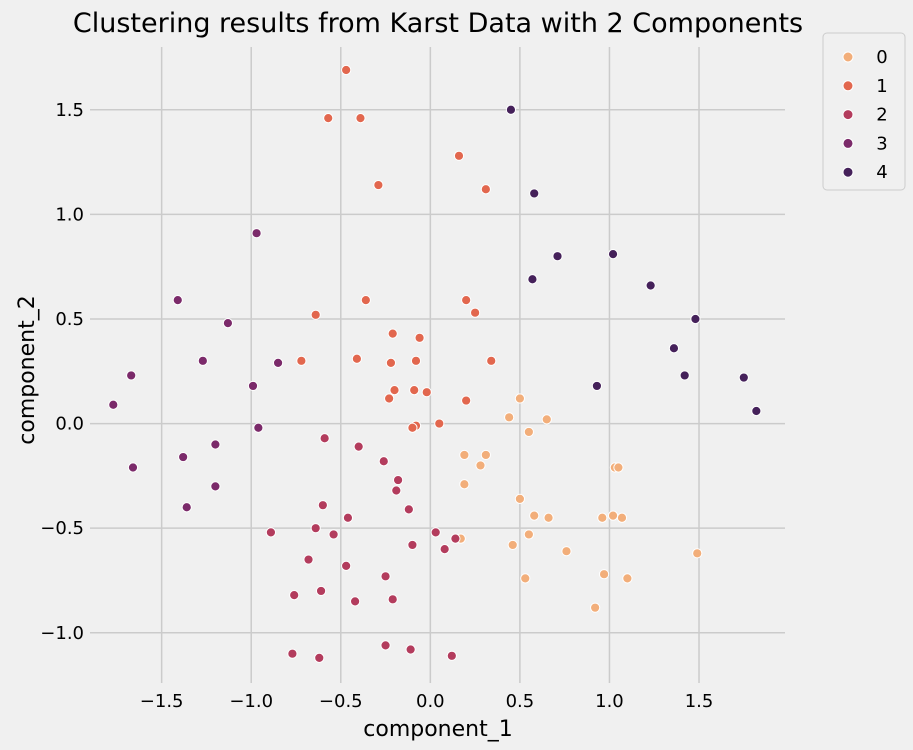 This screenshot has width=913, height=750. Describe the element at coordinates (864, 111) in the screenshot. I see `legend-box` at that location.